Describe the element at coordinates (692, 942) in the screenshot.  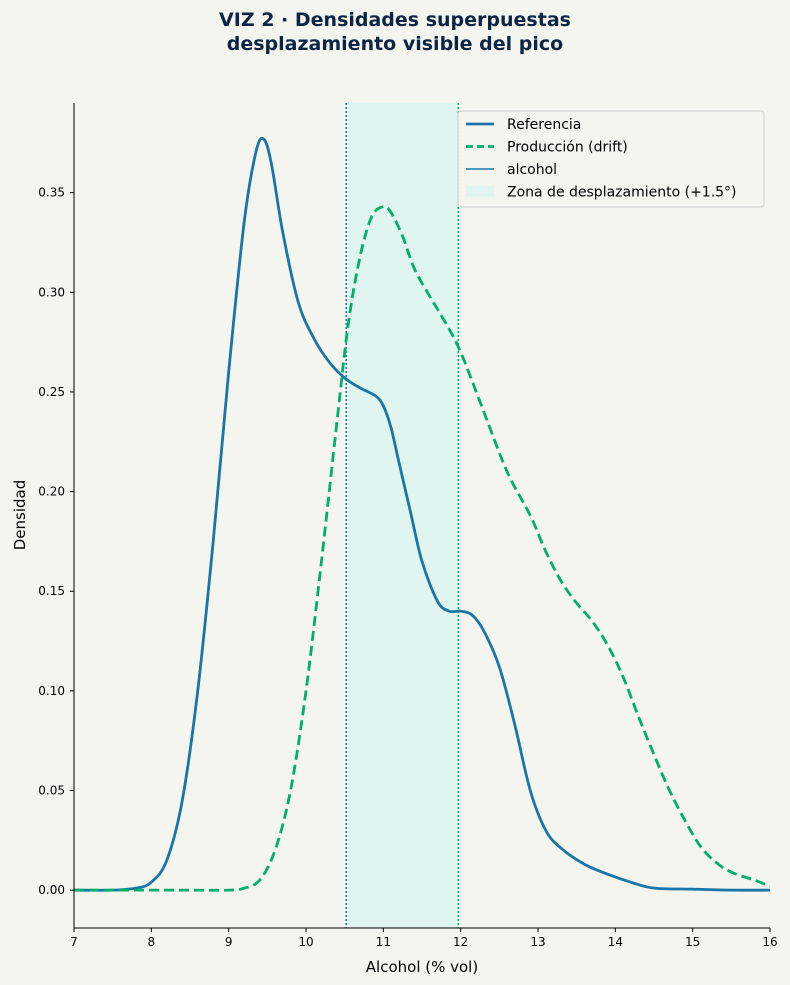
I see `x-tick-label-15: 15` at that location.